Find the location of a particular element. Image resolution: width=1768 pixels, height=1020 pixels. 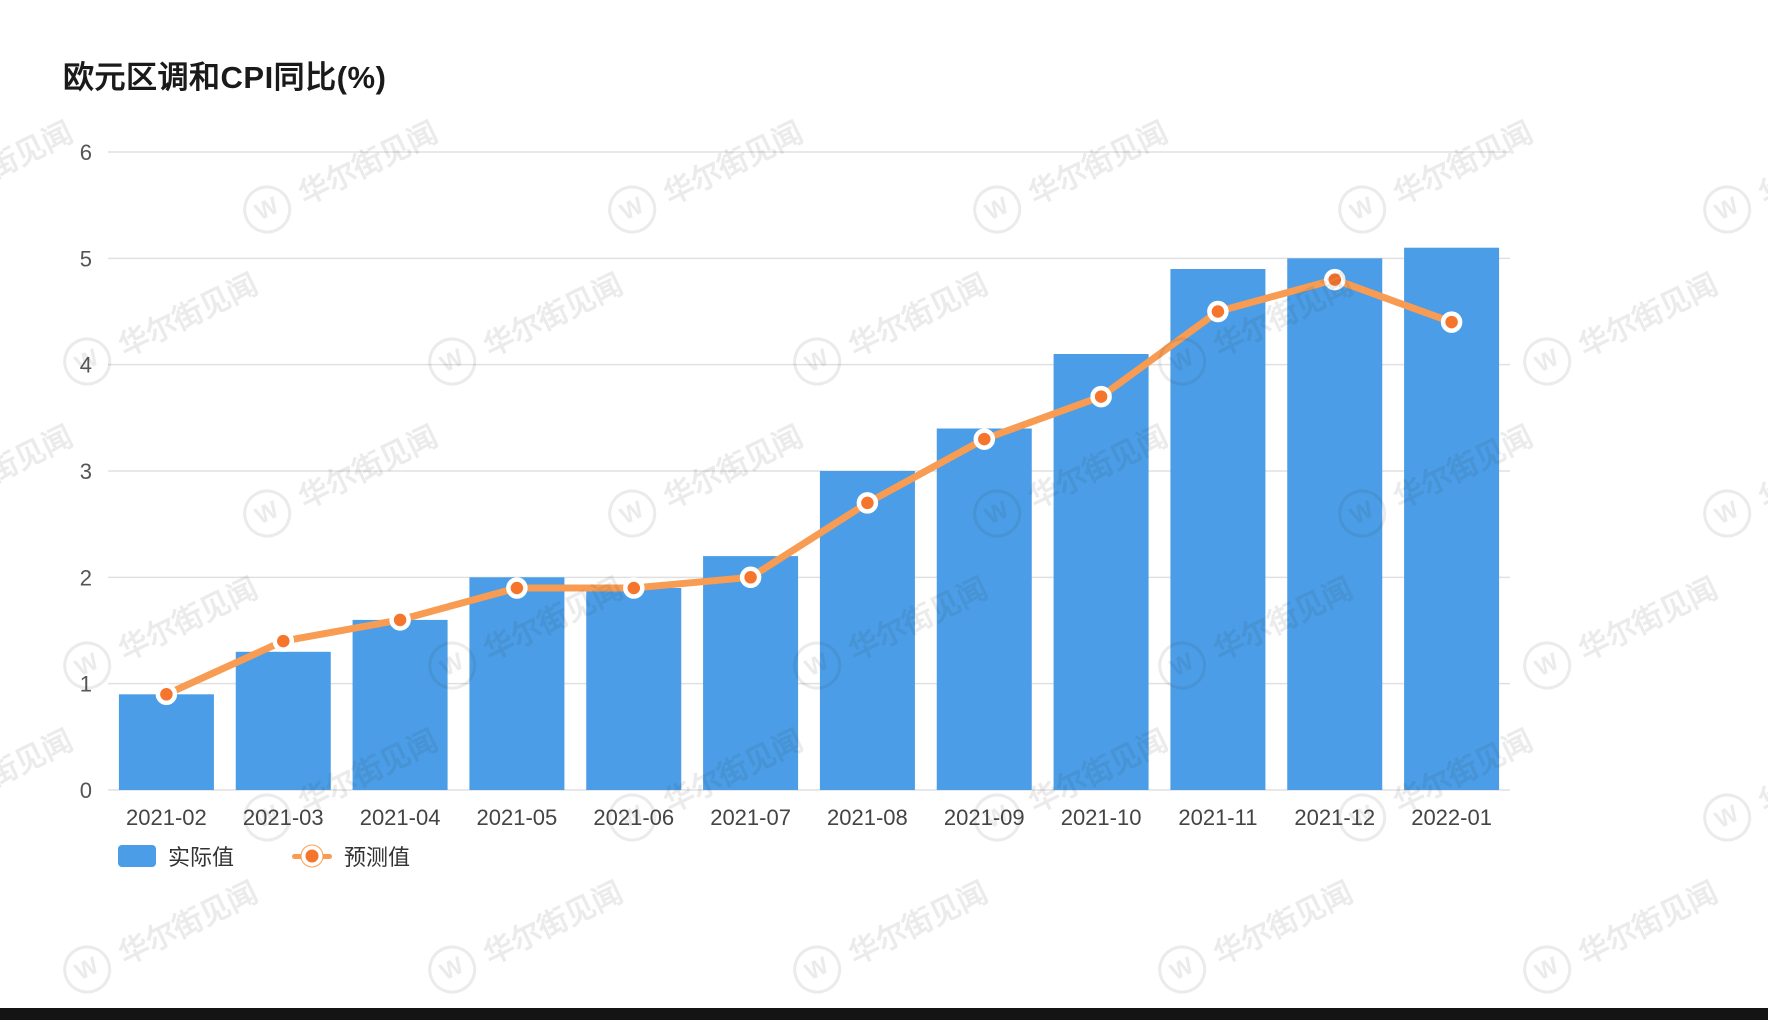

legend-item-forecast: 预测值 is located at coordinates (351, 856).